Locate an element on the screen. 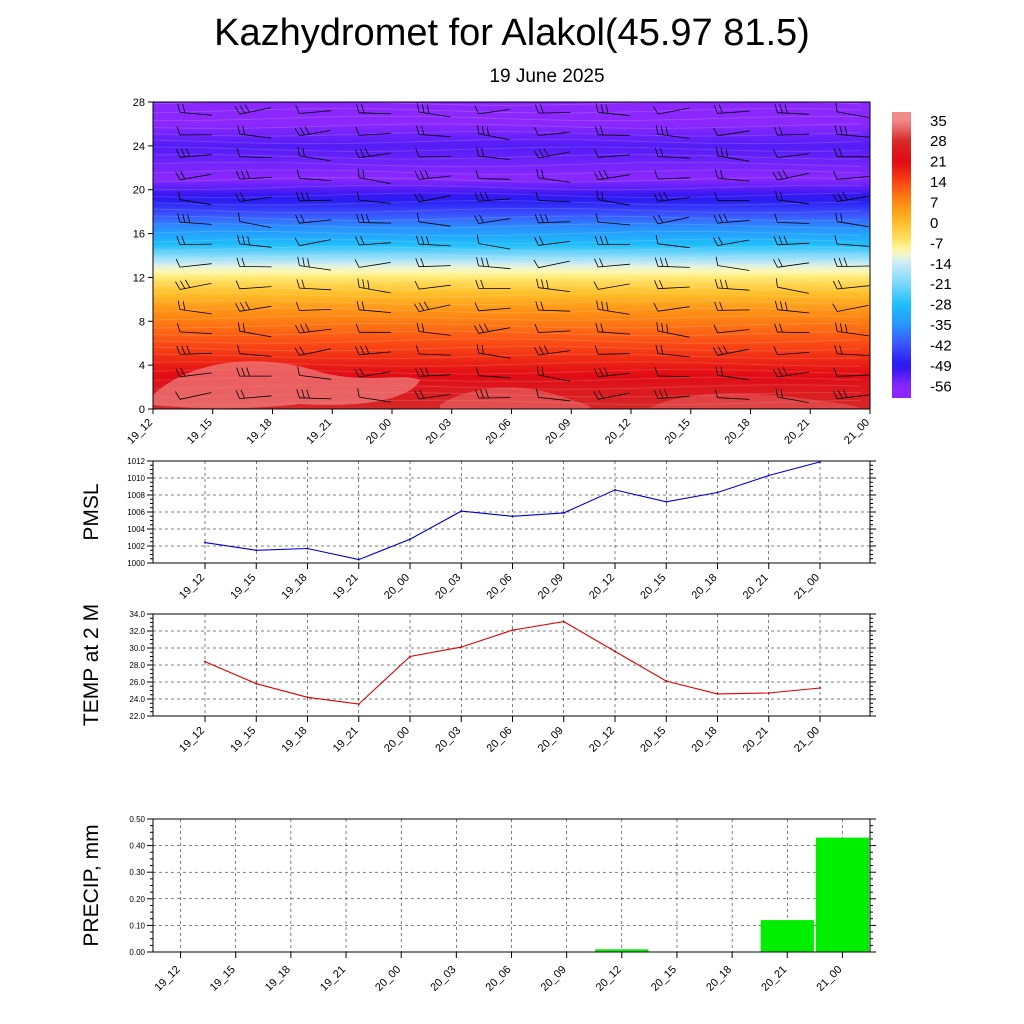 Image resolution: width=1024 pixels, height=1024 pixels. xtick-label: 19_21 is located at coordinates (346, 587).